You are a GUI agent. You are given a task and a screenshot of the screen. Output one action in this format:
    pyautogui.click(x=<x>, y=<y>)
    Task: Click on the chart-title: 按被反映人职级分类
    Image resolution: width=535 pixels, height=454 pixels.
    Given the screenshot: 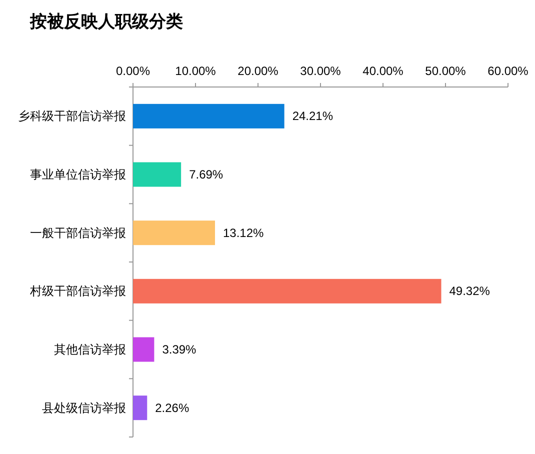 What is the action you would take?
    pyautogui.click(x=106, y=21)
    